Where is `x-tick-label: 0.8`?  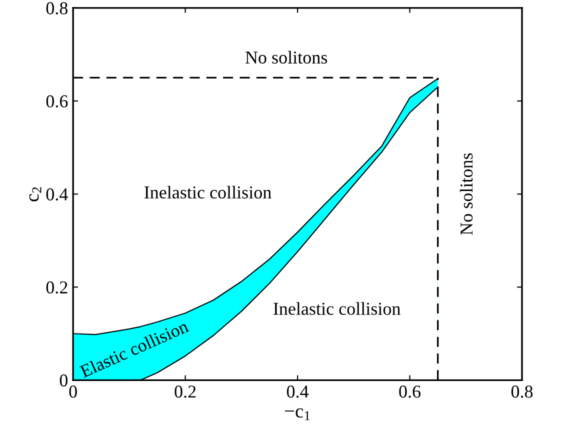 x-tick-label: 0.8 is located at coordinates (522, 392).